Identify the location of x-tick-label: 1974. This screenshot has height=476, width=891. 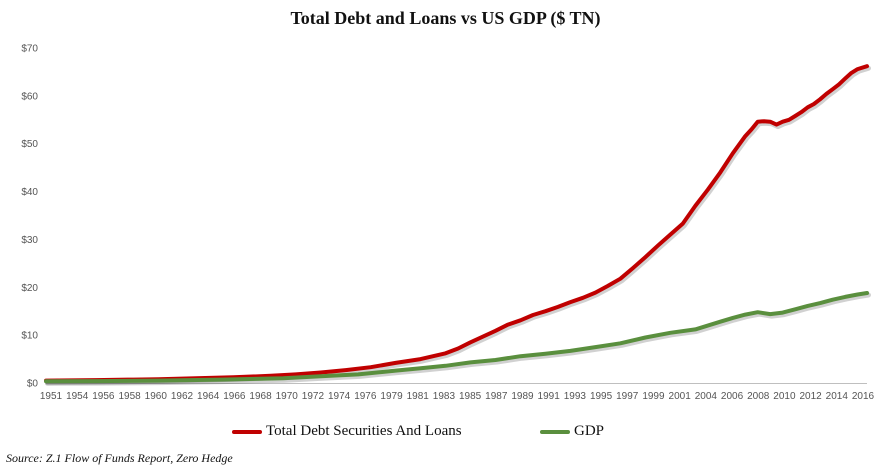
(339, 396).